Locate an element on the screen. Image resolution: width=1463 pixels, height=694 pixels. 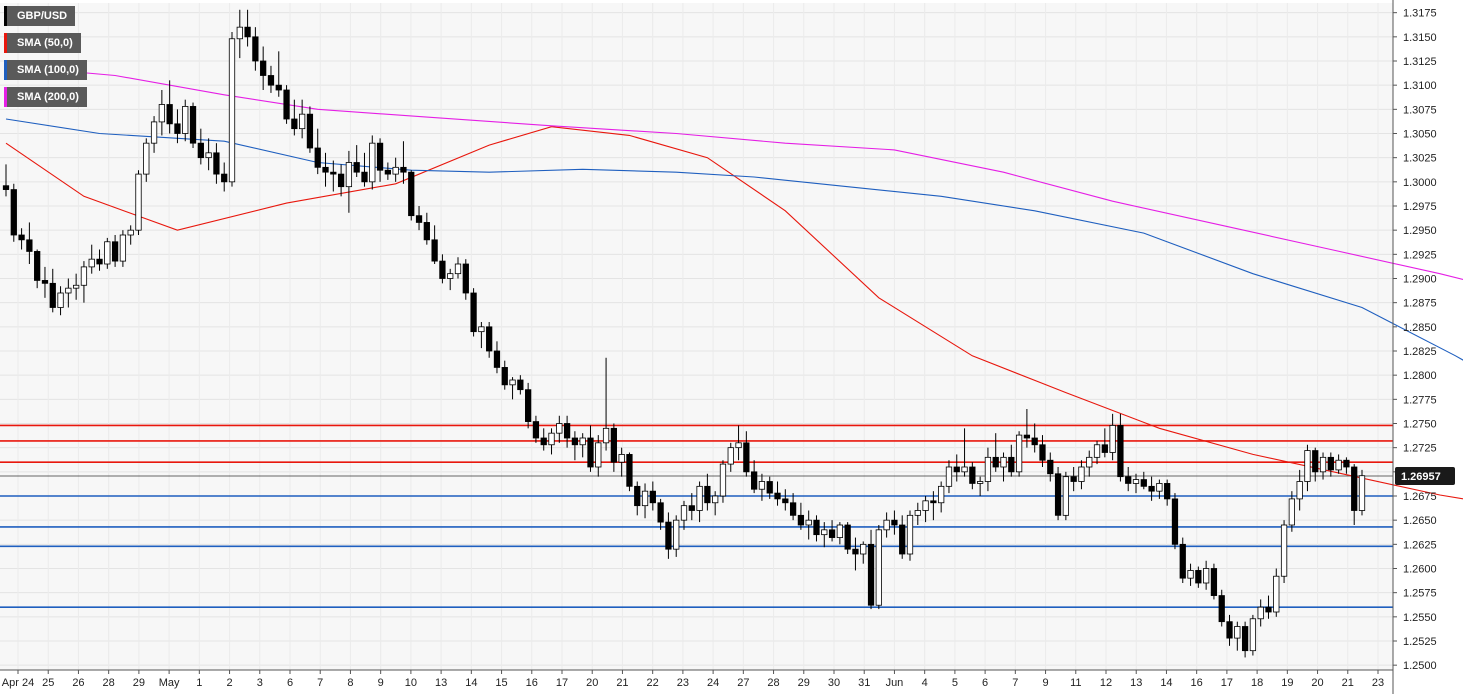
x-tick-label: 6 is located at coordinates (290, 683).